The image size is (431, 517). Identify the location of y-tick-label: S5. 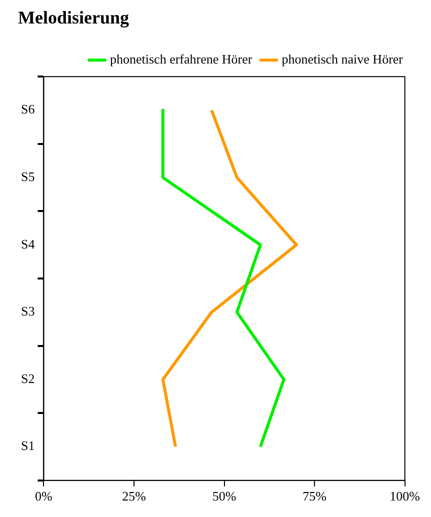
(27, 176).